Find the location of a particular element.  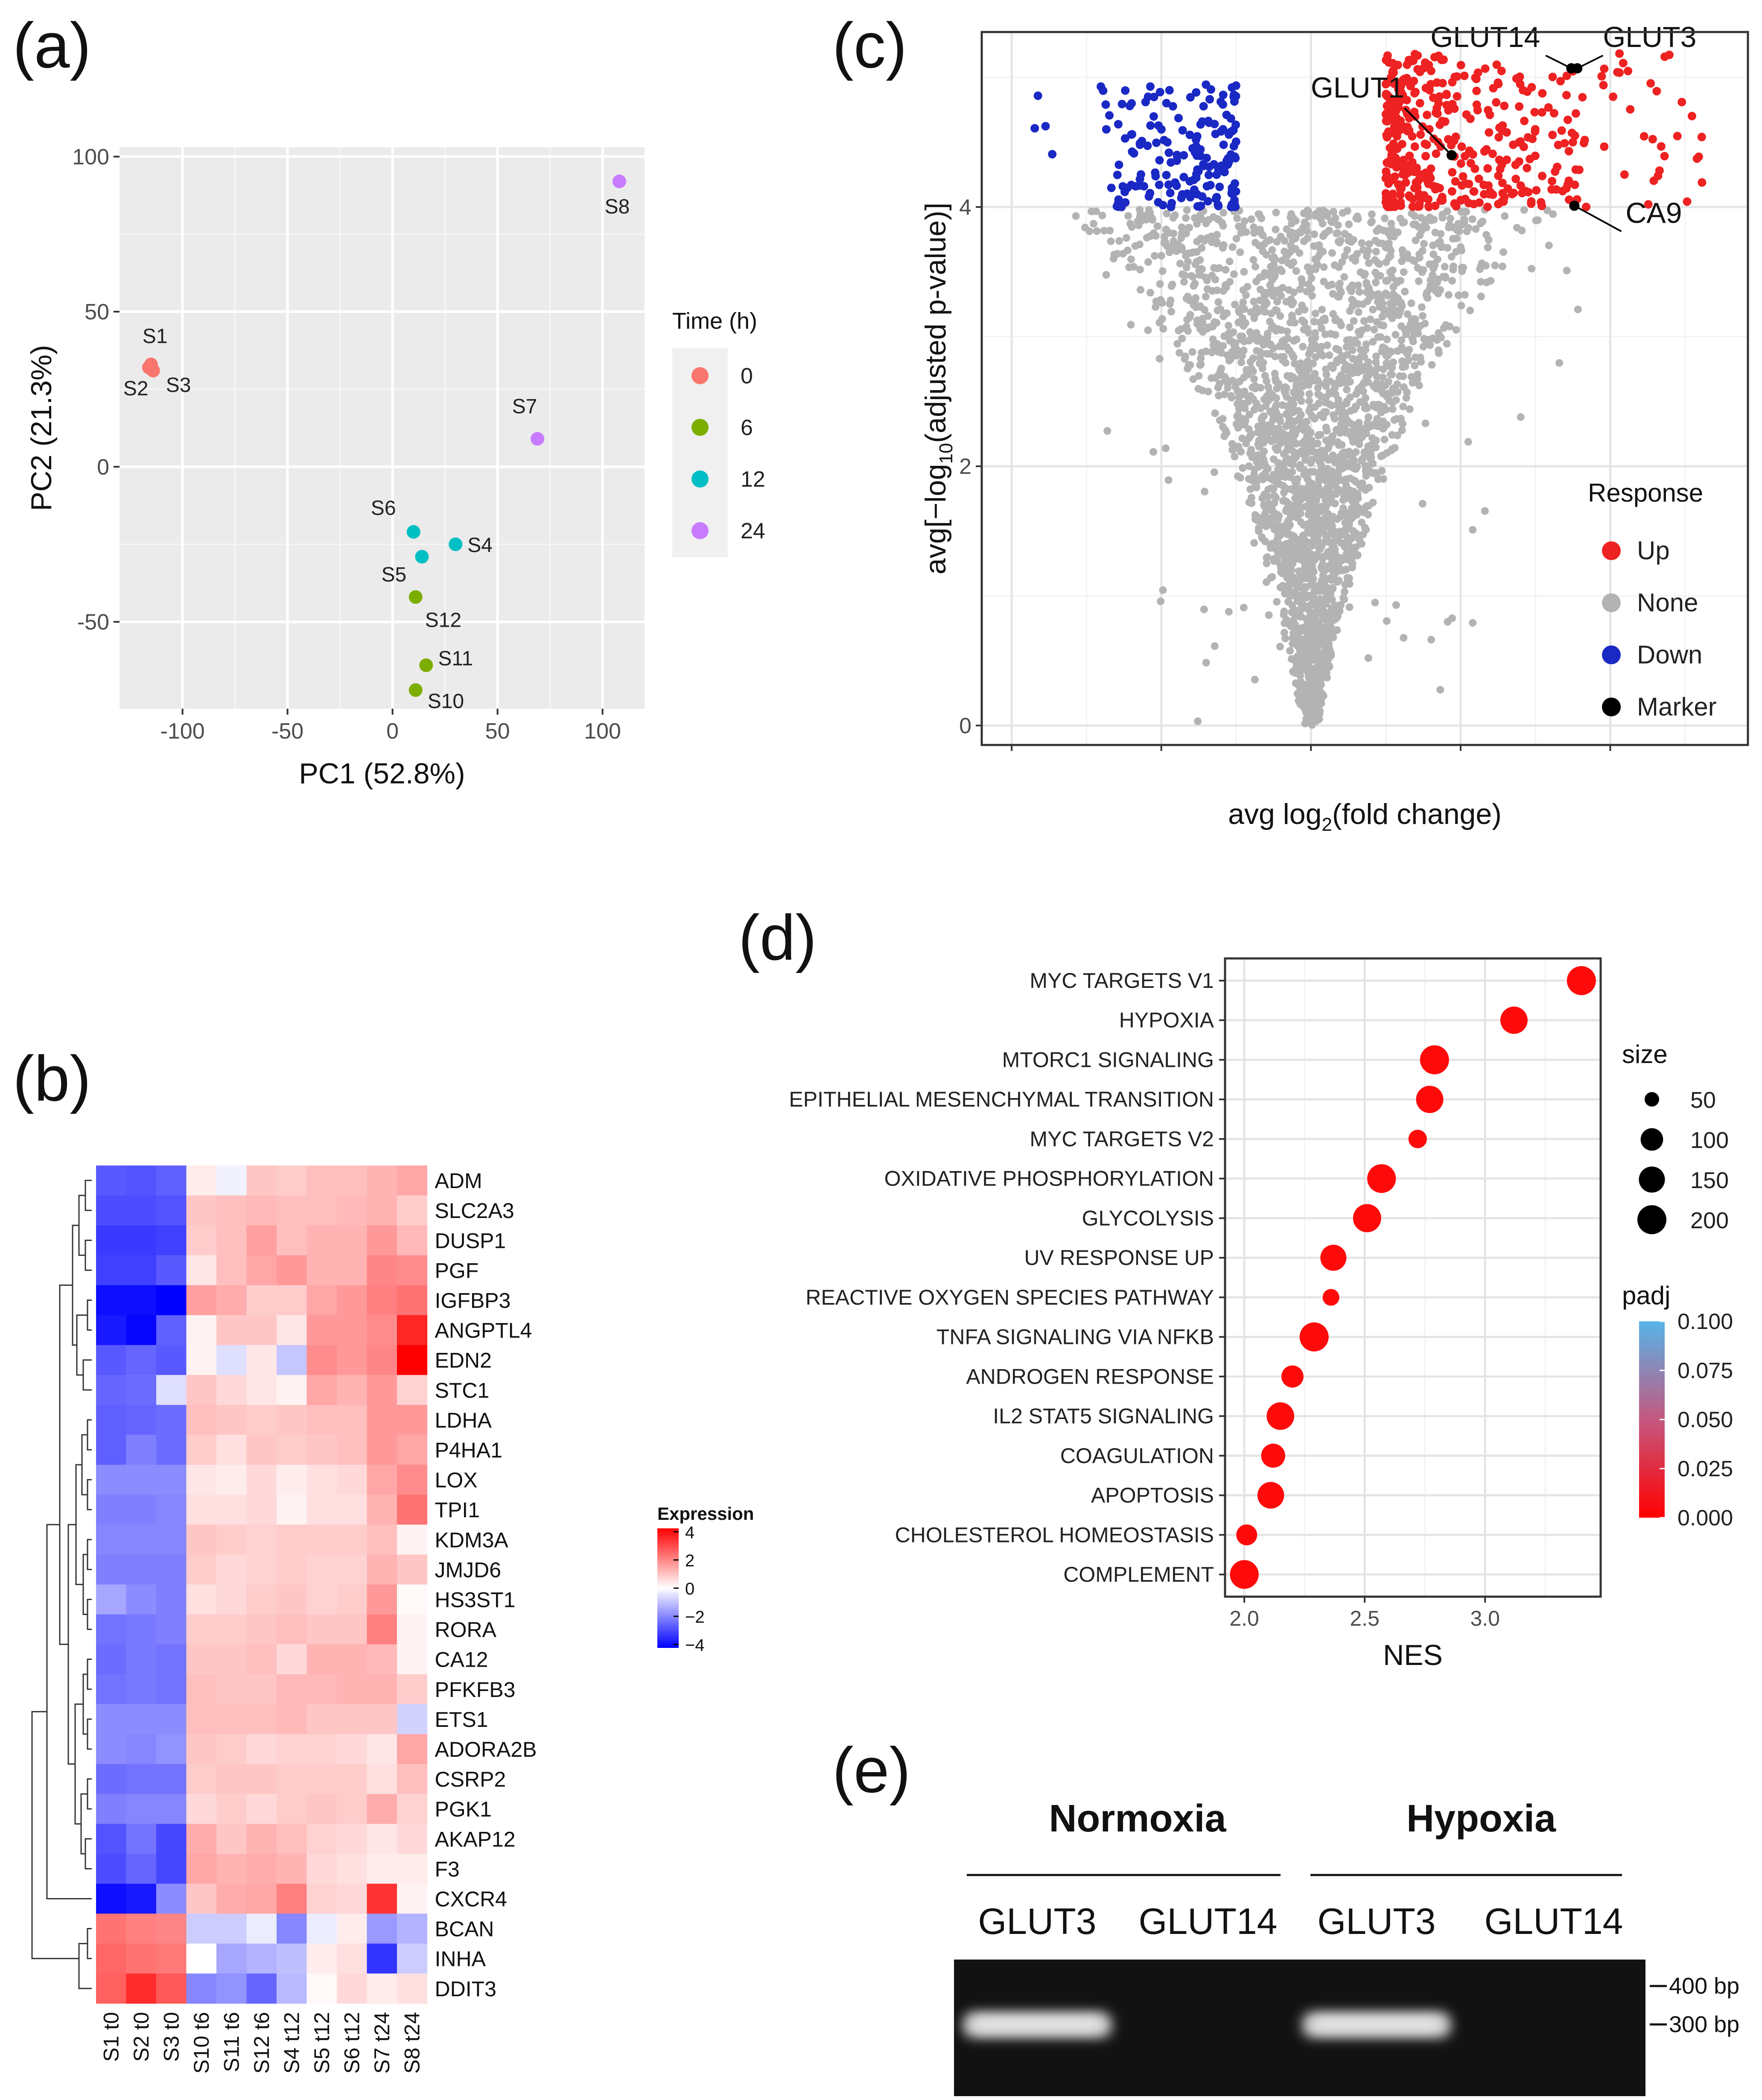

pca-point is located at coordinates (456, 544).